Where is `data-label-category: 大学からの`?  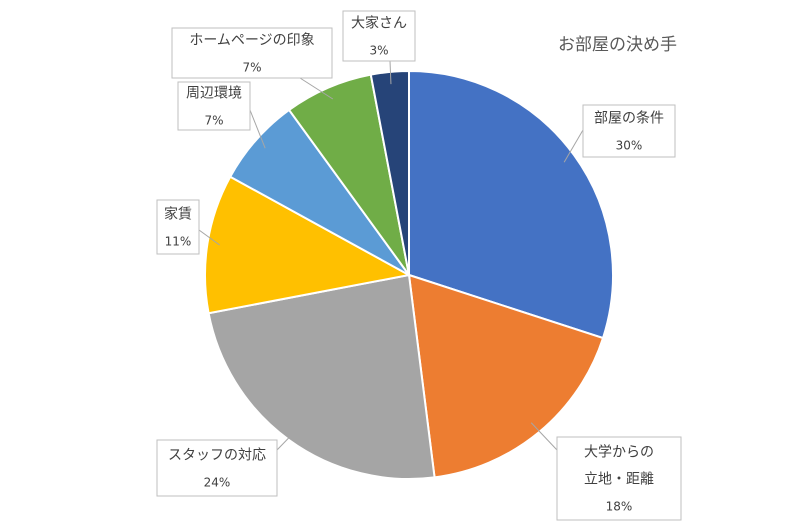 data-label-category: 大学からの is located at coordinates (619, 453).